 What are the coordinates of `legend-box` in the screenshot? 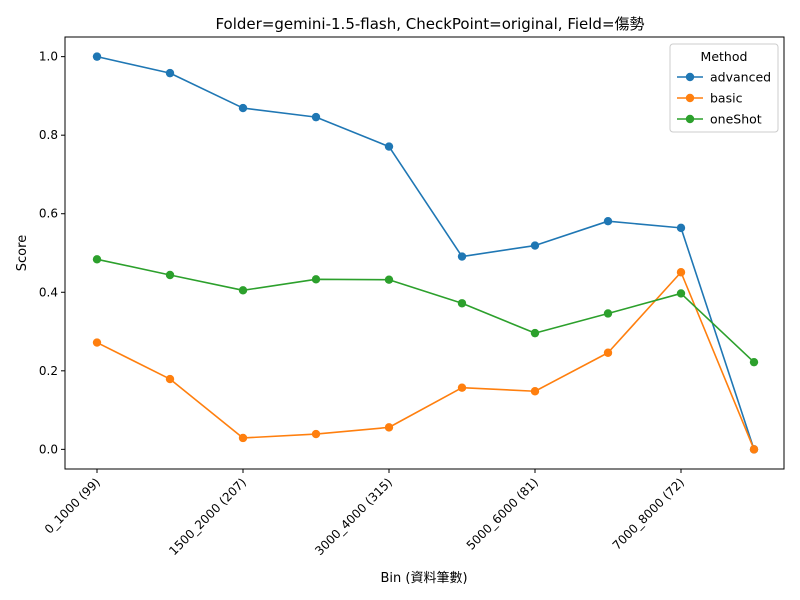 It's located at (724, 88).